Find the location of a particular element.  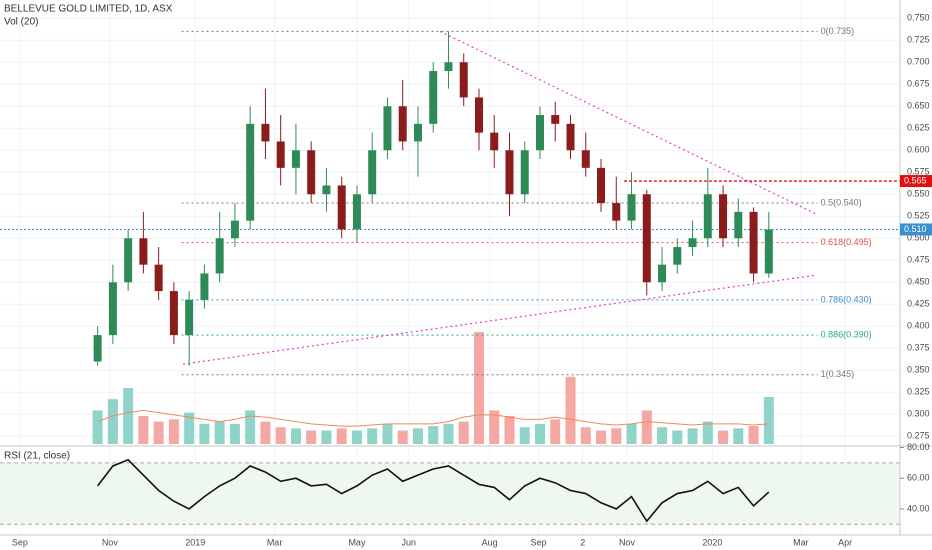

y-tick-label: 0.475 is located at coordinates (918, 260).